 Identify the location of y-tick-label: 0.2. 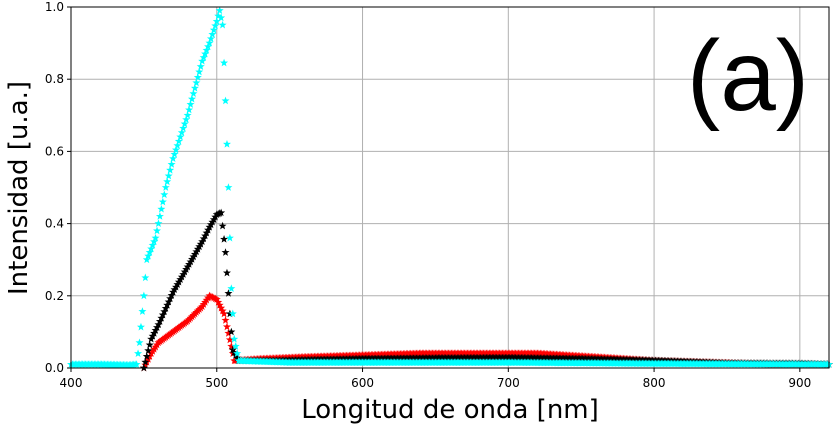
(54, 296).